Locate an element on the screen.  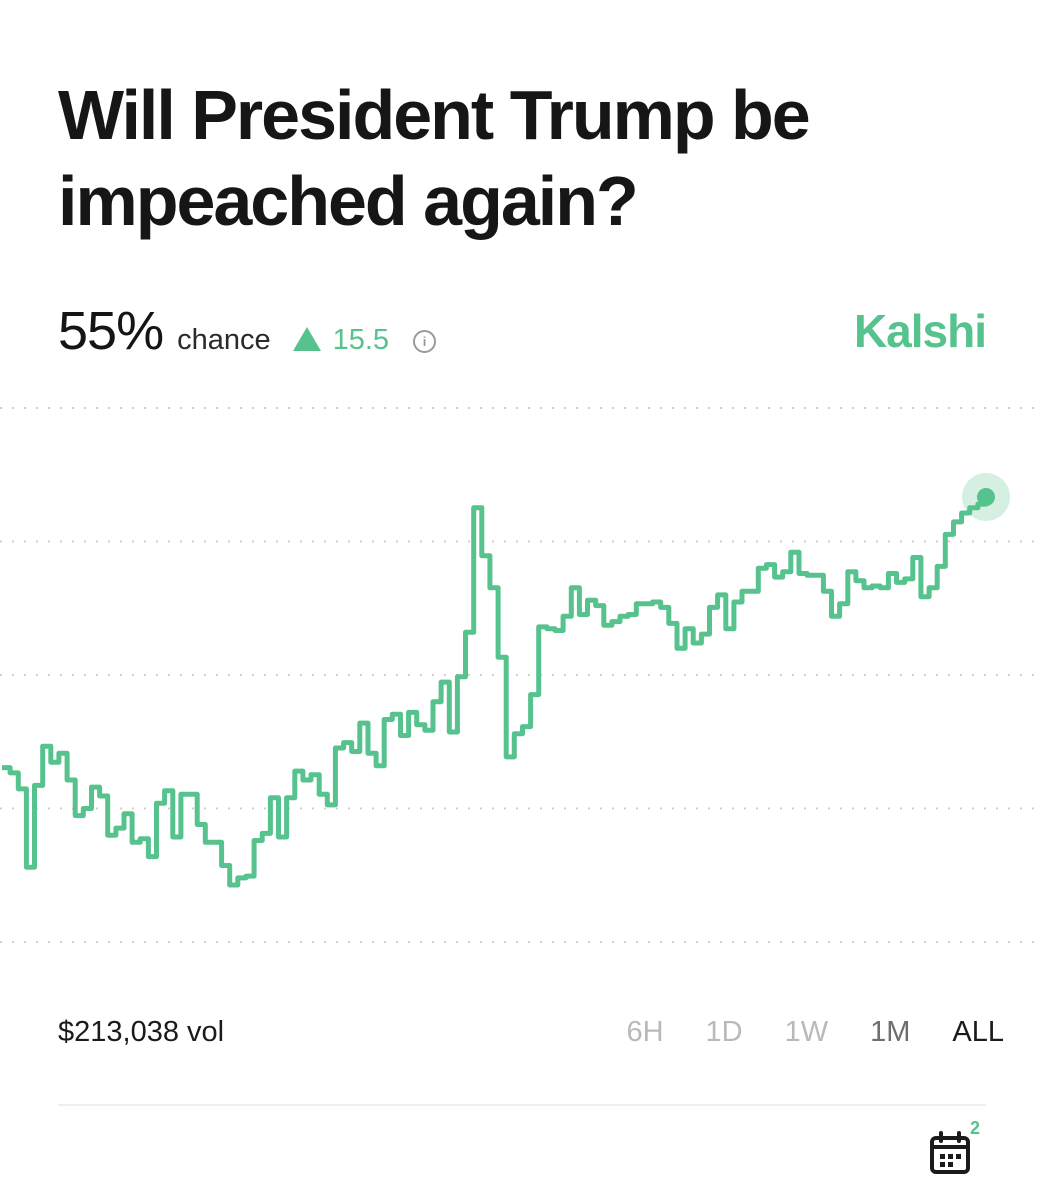
up-triangle-icon is located at coordinates (306, 339).